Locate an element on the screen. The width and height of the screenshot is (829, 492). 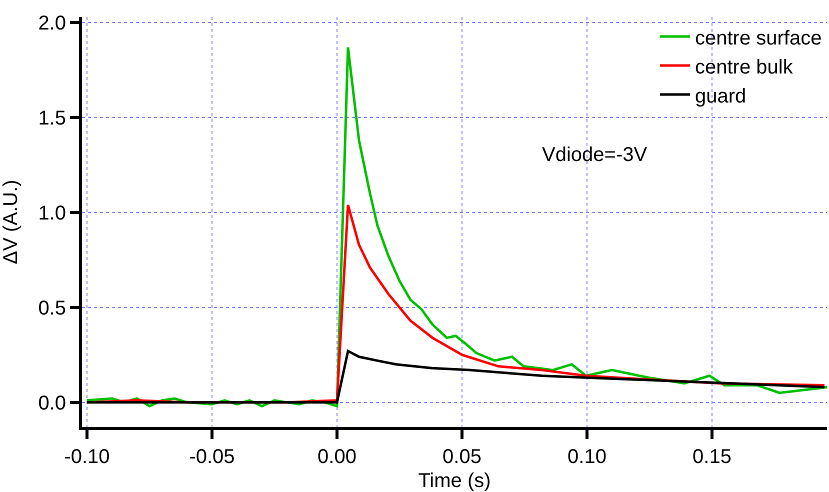
x-tick-label: -0.05 is located at coordinates (212, 457).